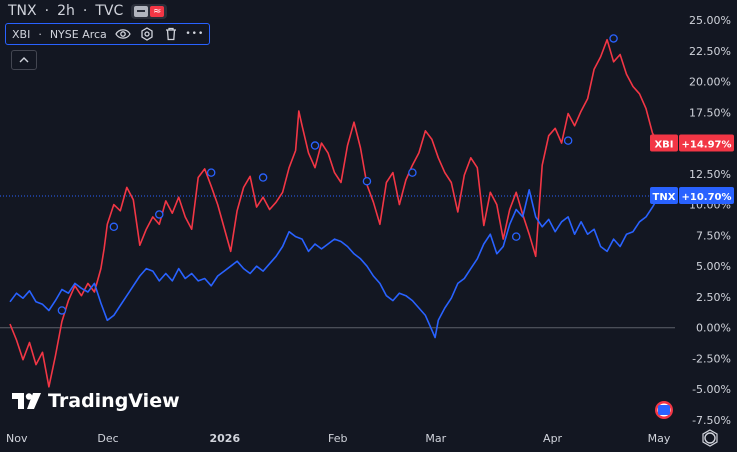 The height and width of the screenshot is (452, 737). I want to click on eye-icon, so click(123, 34).